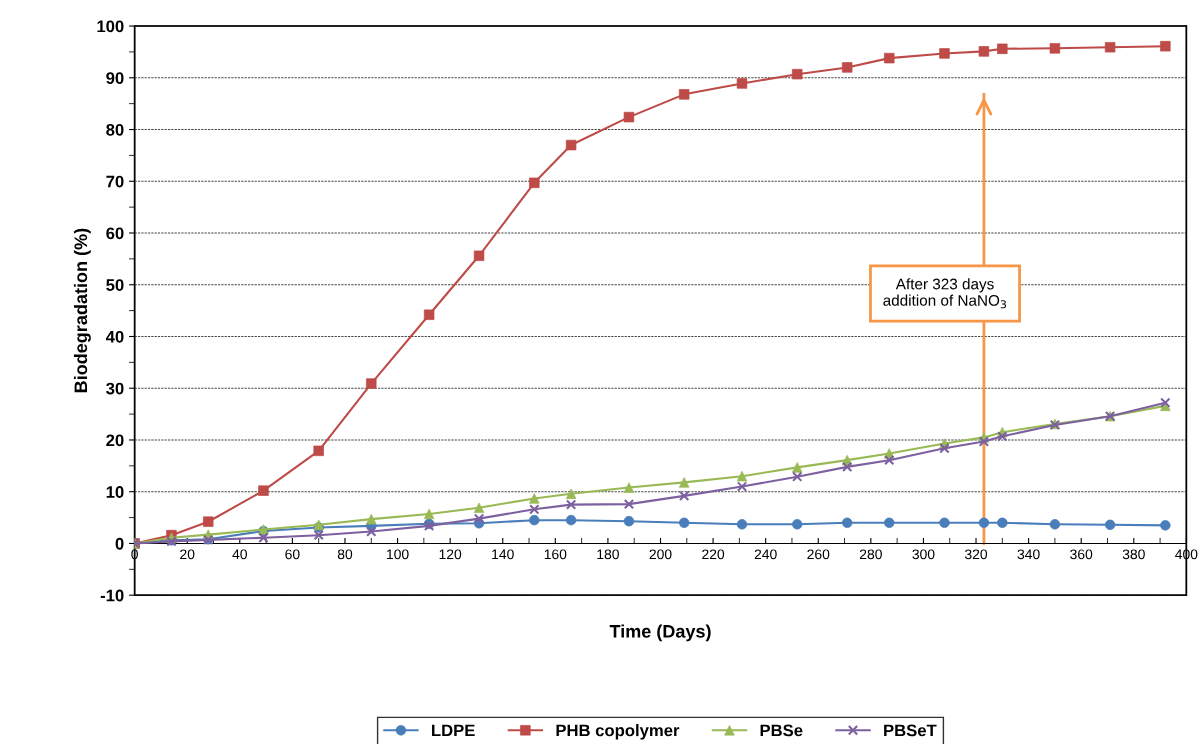 The width and height of the screenshot is (1202, 744). Describe the element at coordinates (870, 554) in the screenshot. I see `x-tick-label: 280` at that location.